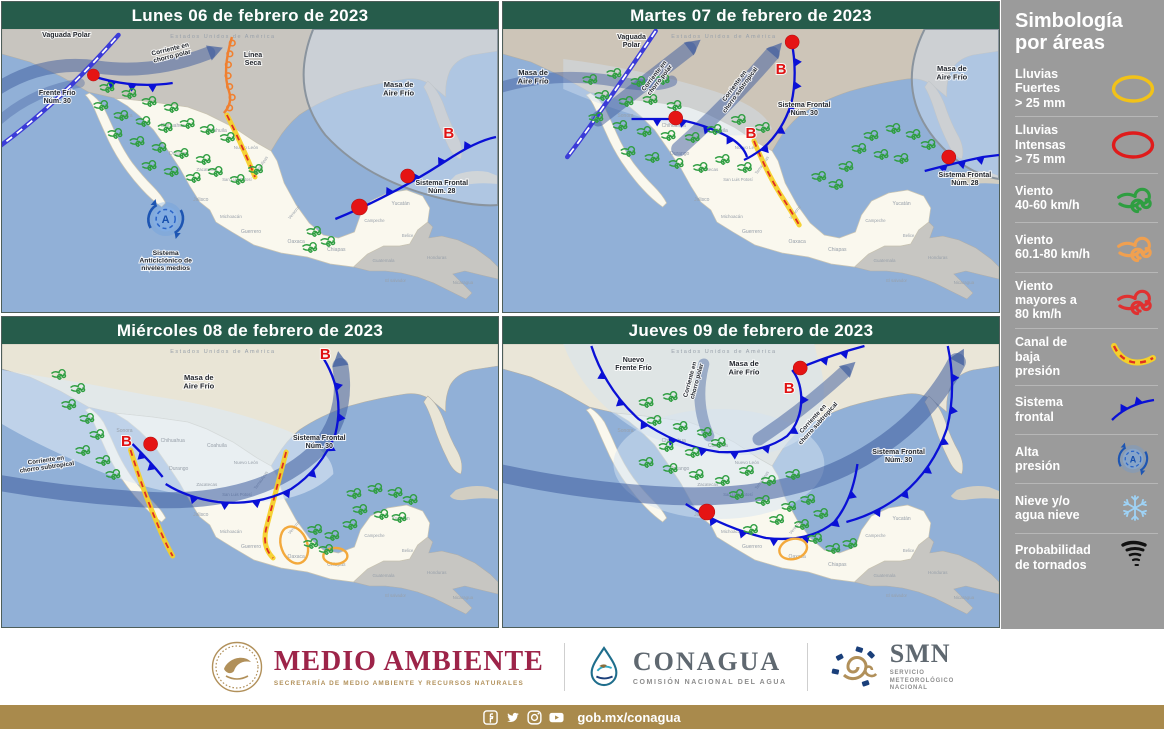 The height and width of the screenshot is (729, 1164). I want to click on svg-text: Nuevo León, so click(747, 462).